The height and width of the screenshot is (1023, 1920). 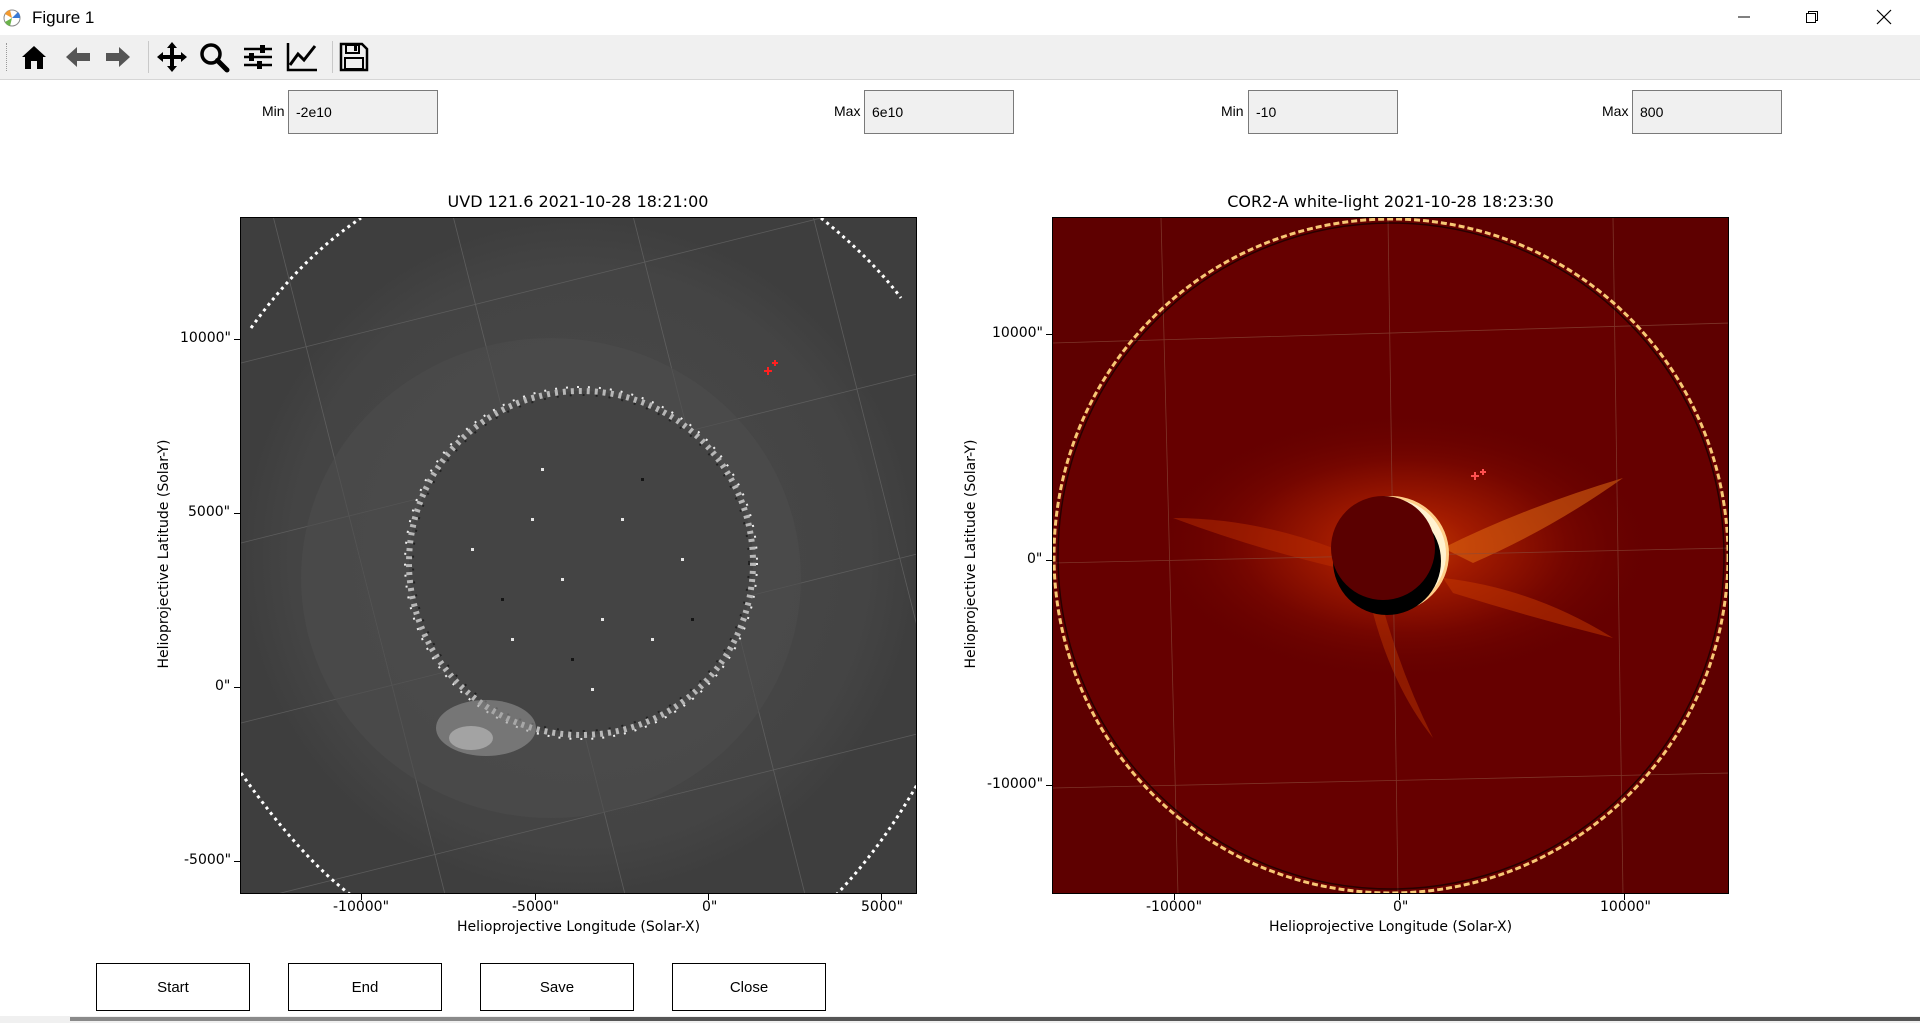 What do you see at coordinates (205, 338) in the screenshot?
I see `left-ytick-label: 10000"` at bounding box center [205, 338].